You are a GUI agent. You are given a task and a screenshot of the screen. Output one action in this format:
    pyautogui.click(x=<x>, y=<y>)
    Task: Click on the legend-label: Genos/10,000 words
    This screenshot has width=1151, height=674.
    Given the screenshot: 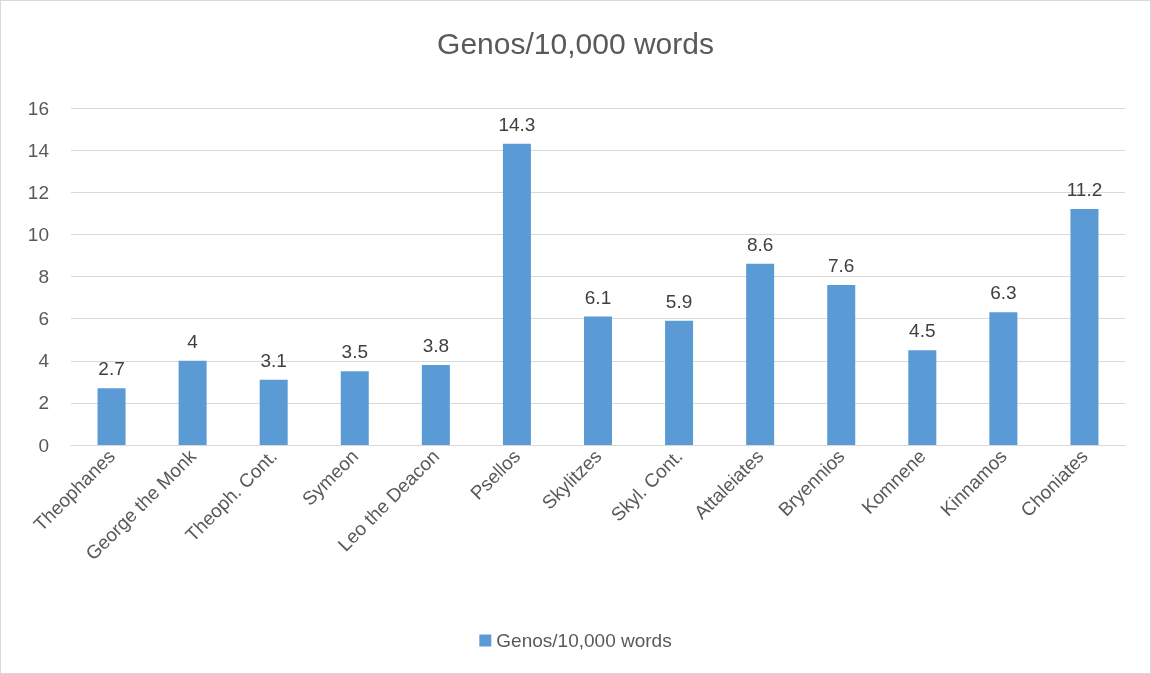 What is the action you would take?
    pyautogui.click(x=584, y=640)
    